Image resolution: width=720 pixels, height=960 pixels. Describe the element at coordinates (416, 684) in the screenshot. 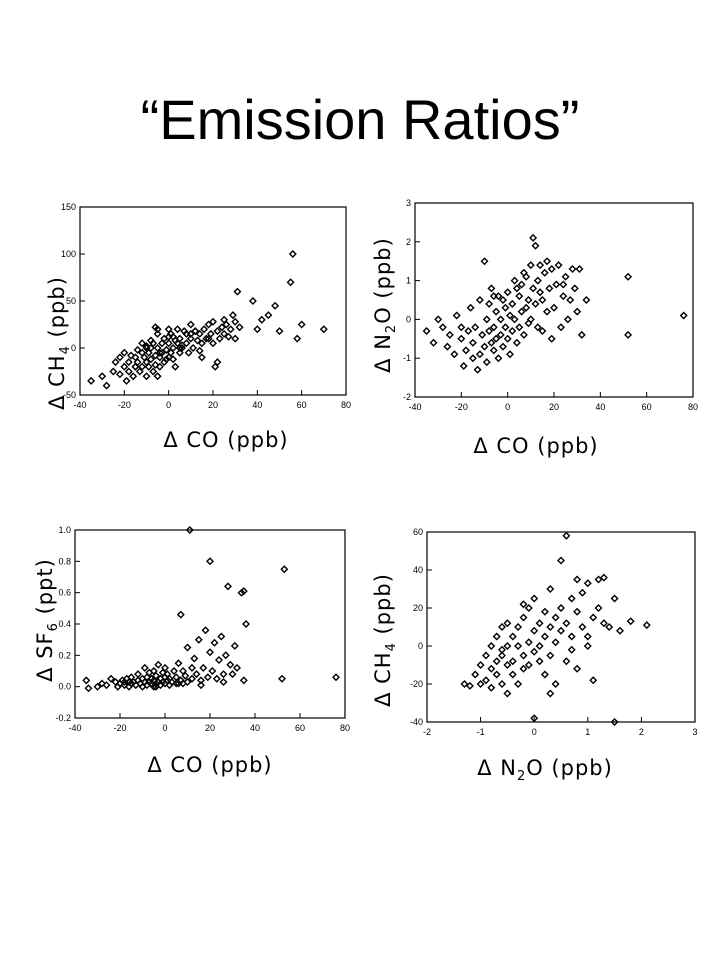

I see `y-tick-label: -20` at that location.